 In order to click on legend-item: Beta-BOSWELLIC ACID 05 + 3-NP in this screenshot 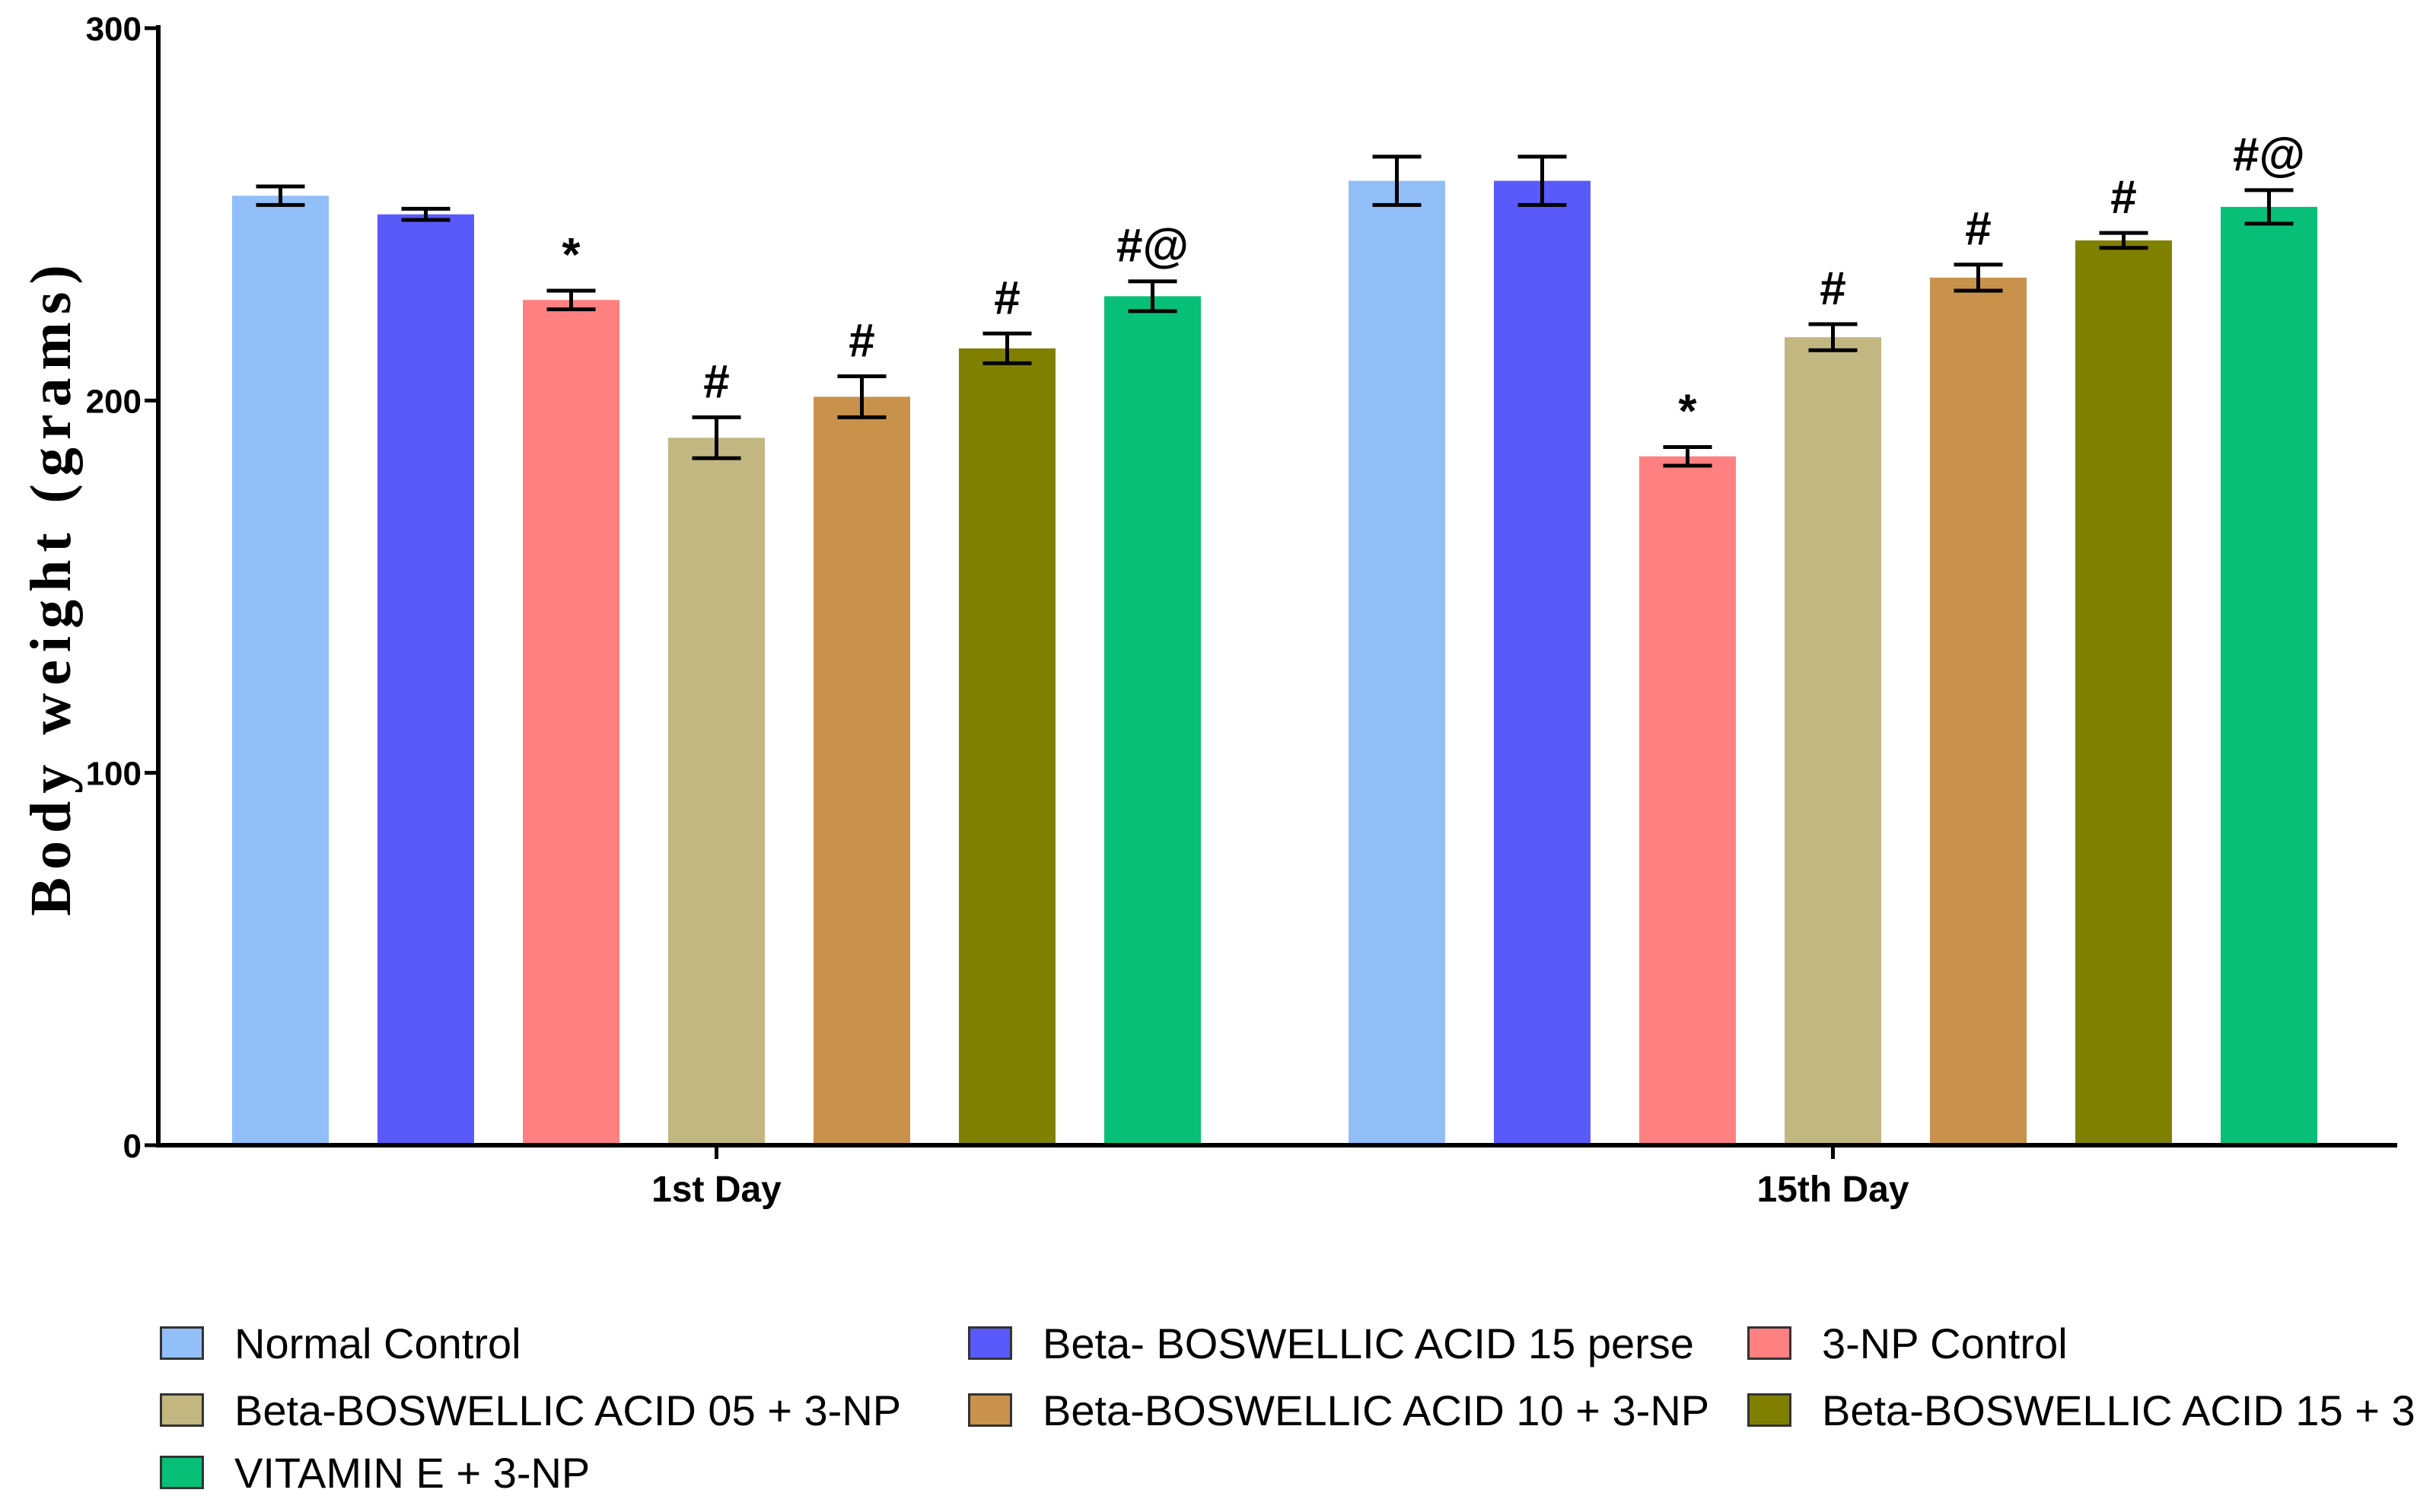, I will do `click(531, 1410)`.